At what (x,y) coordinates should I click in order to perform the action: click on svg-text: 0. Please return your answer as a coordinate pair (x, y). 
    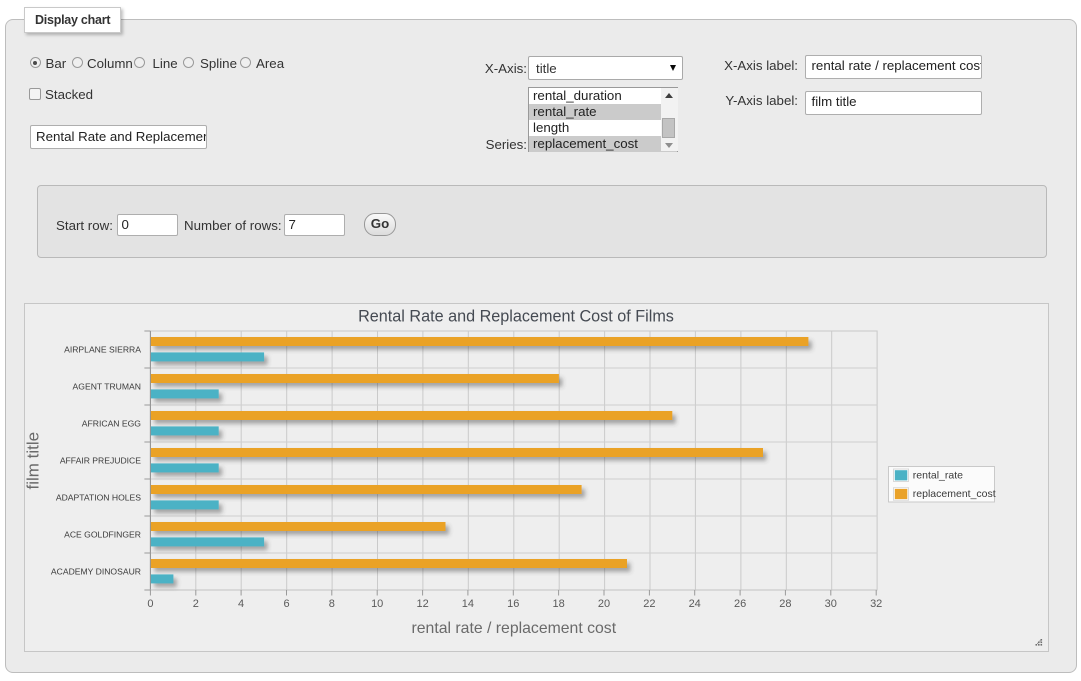
    Looking at the image, I should click on (150, 604).